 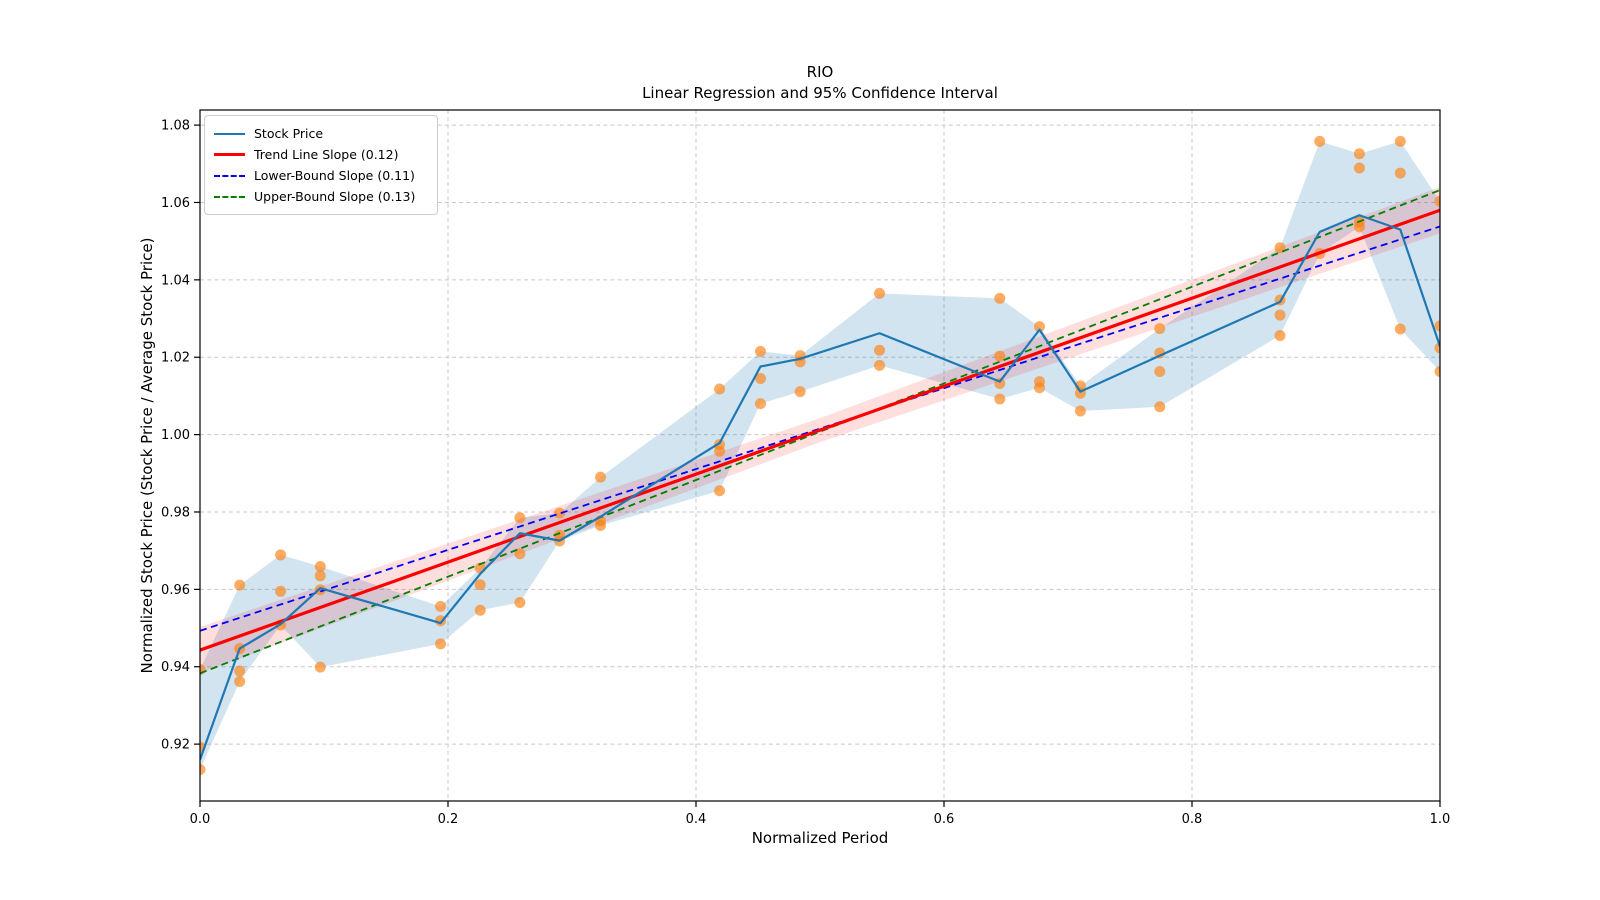 What do you see at coordinates (200, 819) in the screenshot?
I see `x-tick-label: 0.0` at bounding box center [200, 819].